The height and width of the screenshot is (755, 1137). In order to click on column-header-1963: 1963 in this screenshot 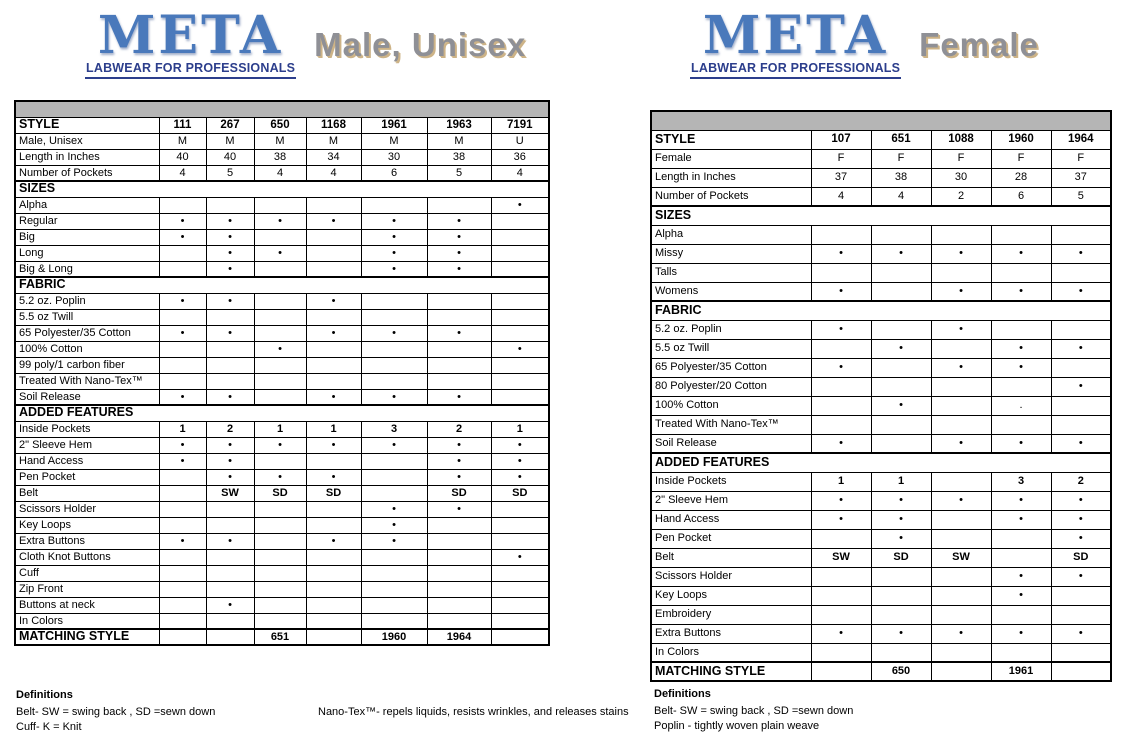, I will do `click(459, 125)`.